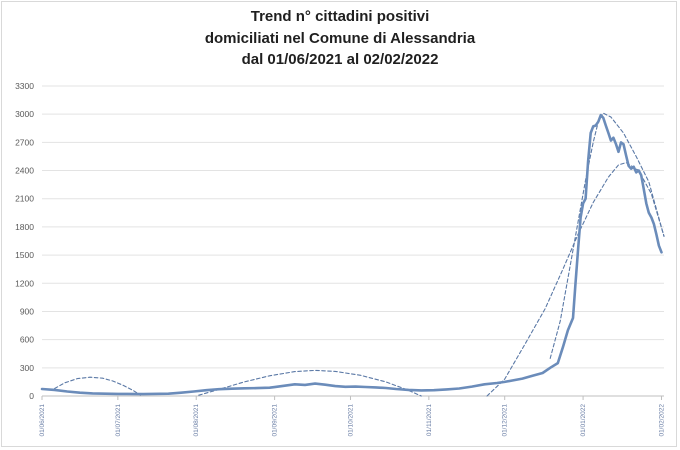 This screenshot has height=450, width=680. What do you see at coordinates (42, 420) in the screenshot?
I see `x-tick-label: 01/06/2021` at bounding box center [42, 420].